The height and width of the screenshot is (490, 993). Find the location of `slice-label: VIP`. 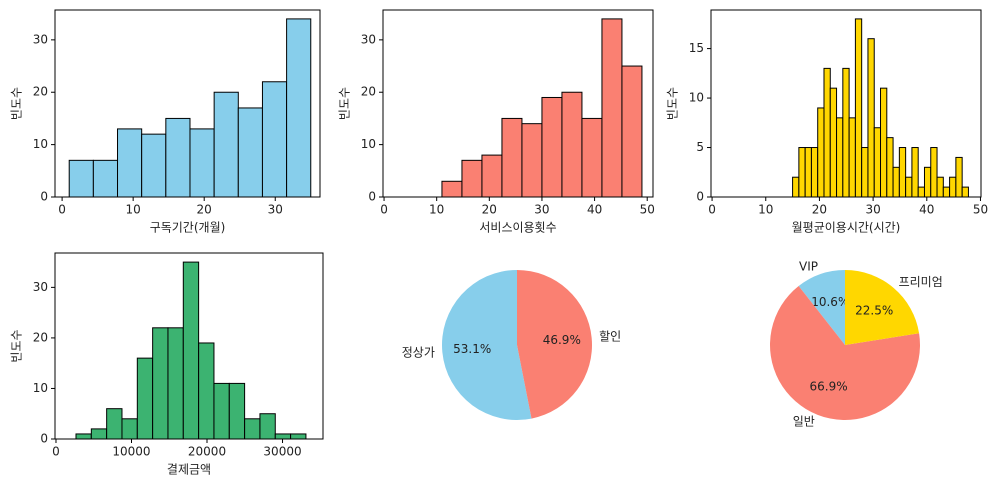

slice-label: VIP is located at coordinates (808, 267).